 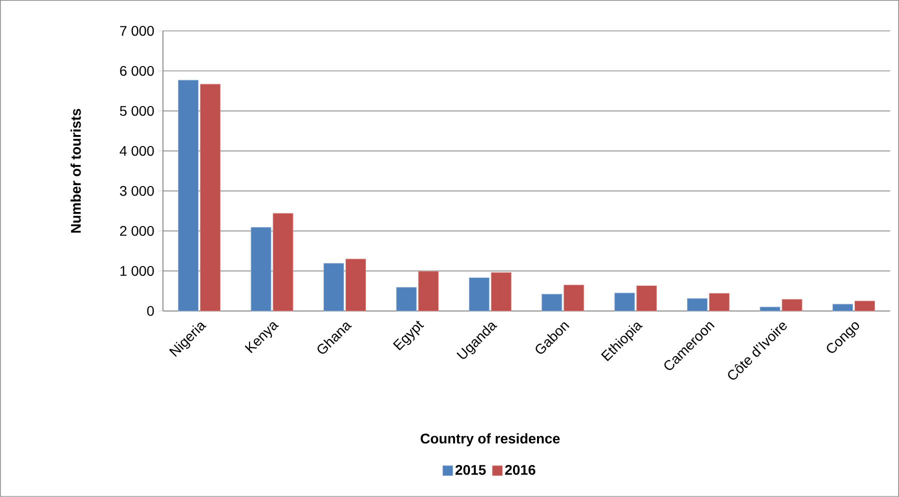 I want to click on y-tick-label: 0, so click(x=150, y=311).